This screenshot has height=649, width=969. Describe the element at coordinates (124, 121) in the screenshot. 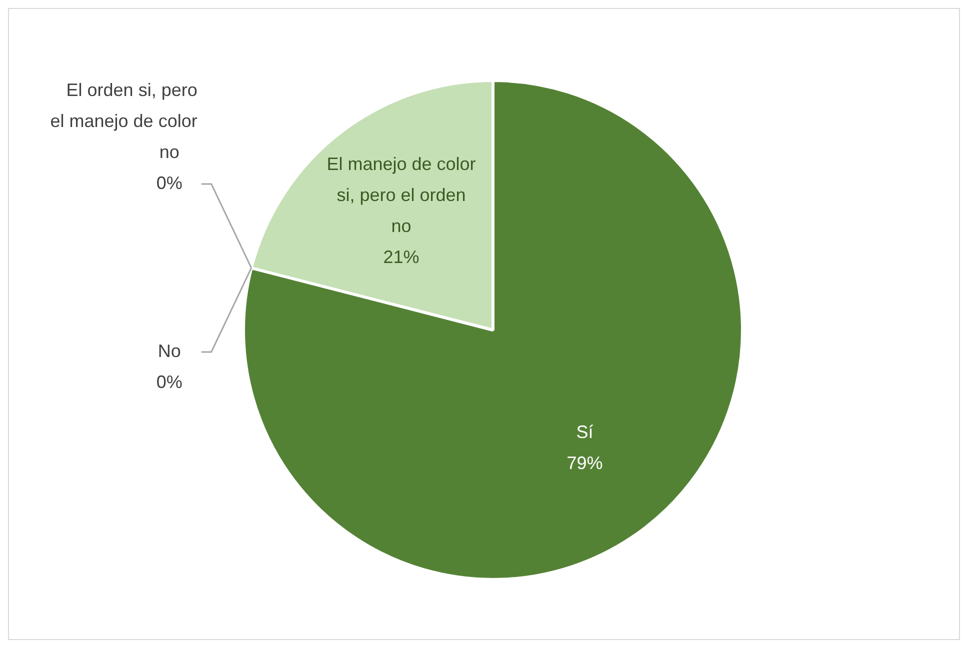

I see `category-label: El orden si, pero el manejo de color no` at that location.